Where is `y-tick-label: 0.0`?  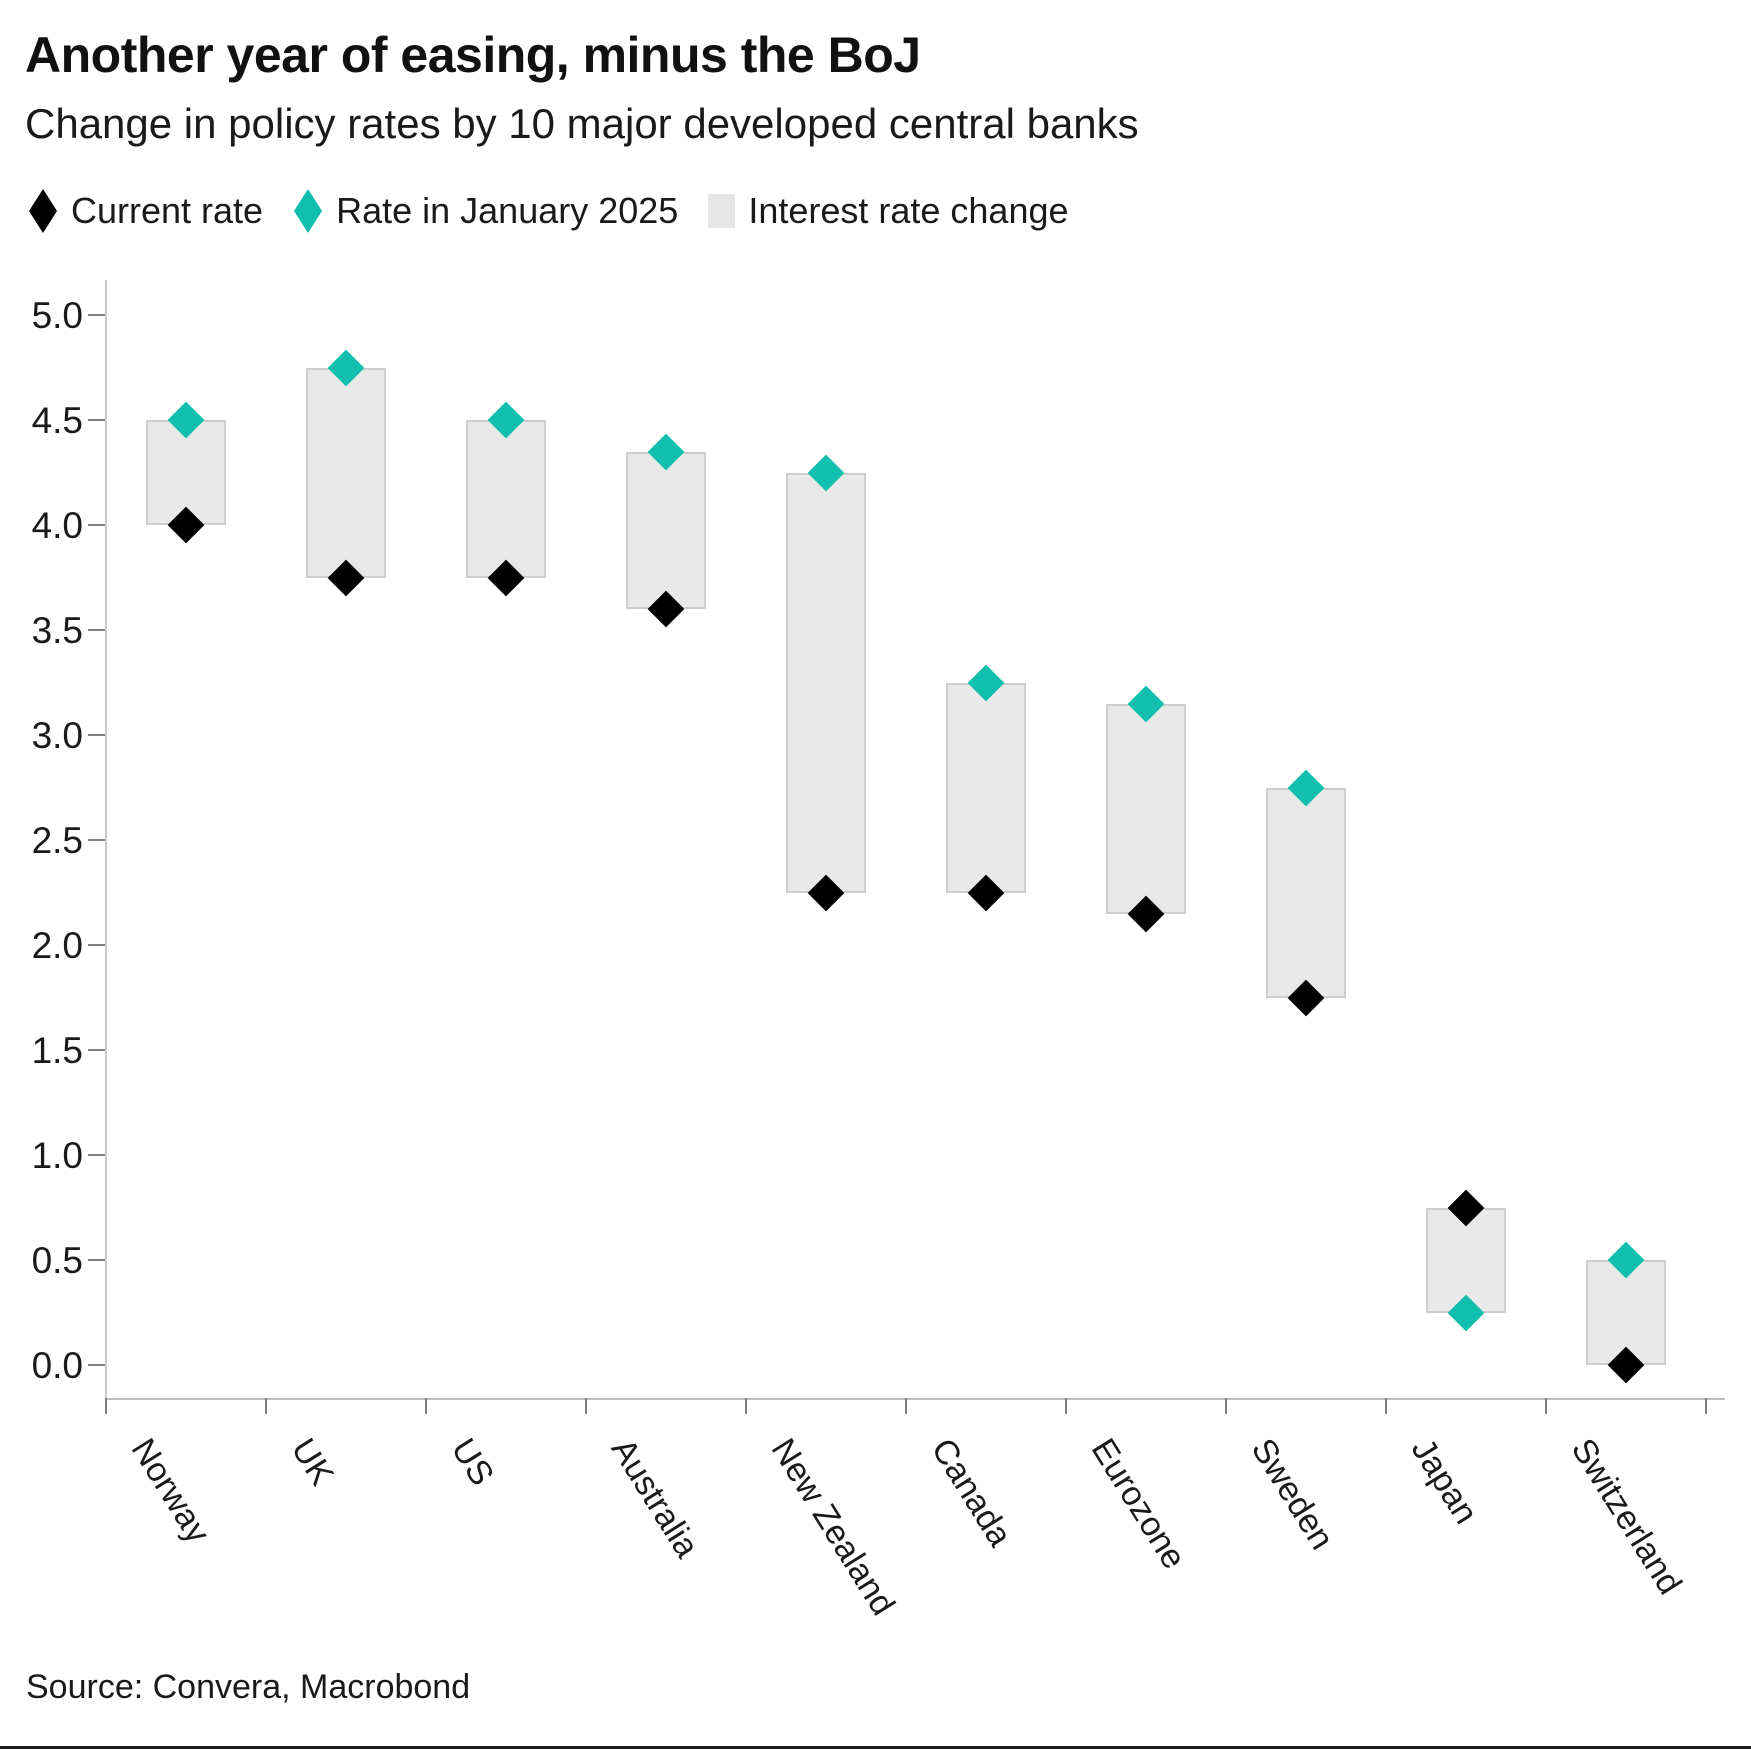 y-tick-label: 0.0 is located at coordinates (57, 1365).